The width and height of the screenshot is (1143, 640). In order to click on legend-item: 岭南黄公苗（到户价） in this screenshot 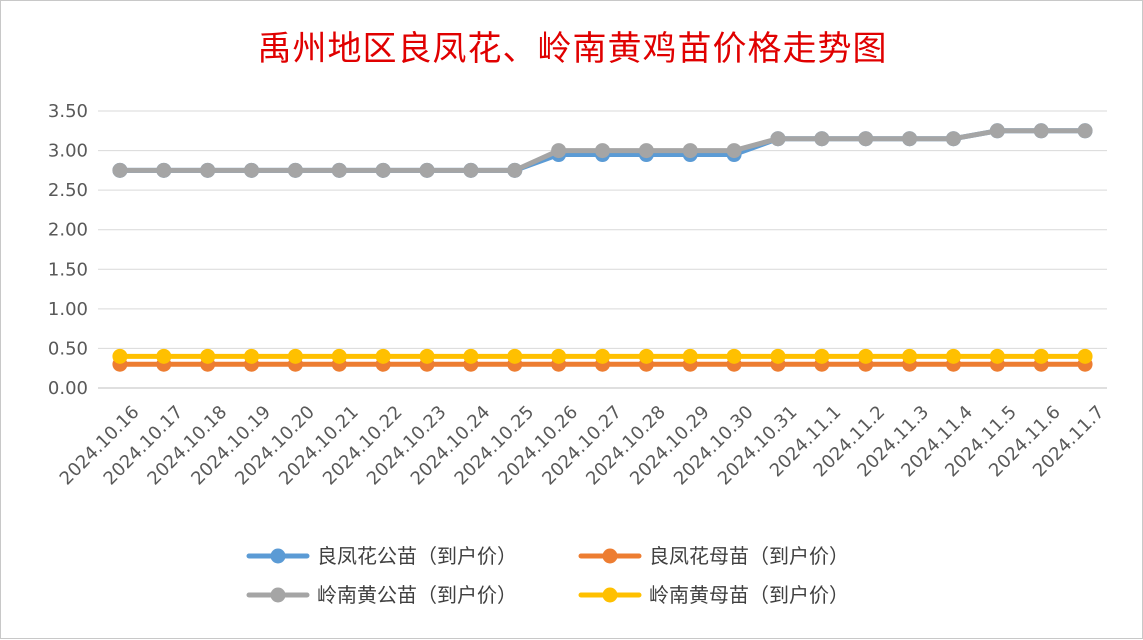, I will do `click(381, 595)`.